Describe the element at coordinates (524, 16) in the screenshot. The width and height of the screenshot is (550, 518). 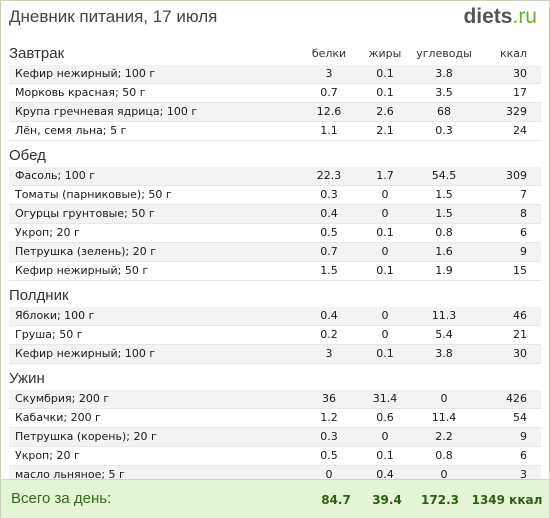
I see `logo-tld: .ru` at that location.